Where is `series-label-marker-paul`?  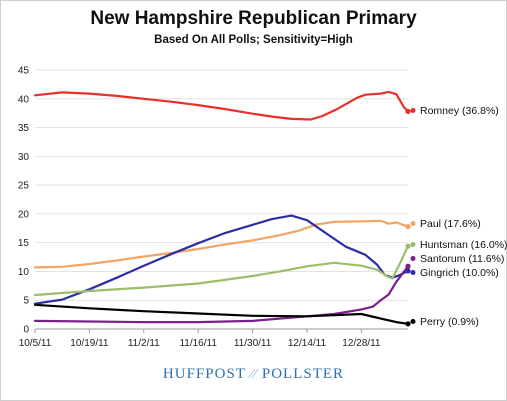 series-label-marker-paul is located at coordinates (413, 223).